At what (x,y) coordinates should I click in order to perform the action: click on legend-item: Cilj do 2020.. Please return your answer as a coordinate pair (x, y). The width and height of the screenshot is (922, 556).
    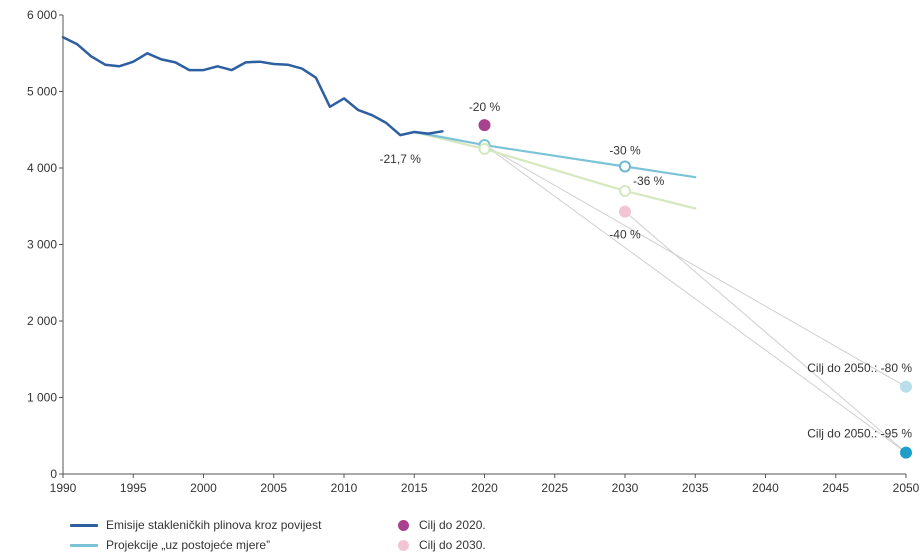
    Looking at the image, I should click on (442, 525).